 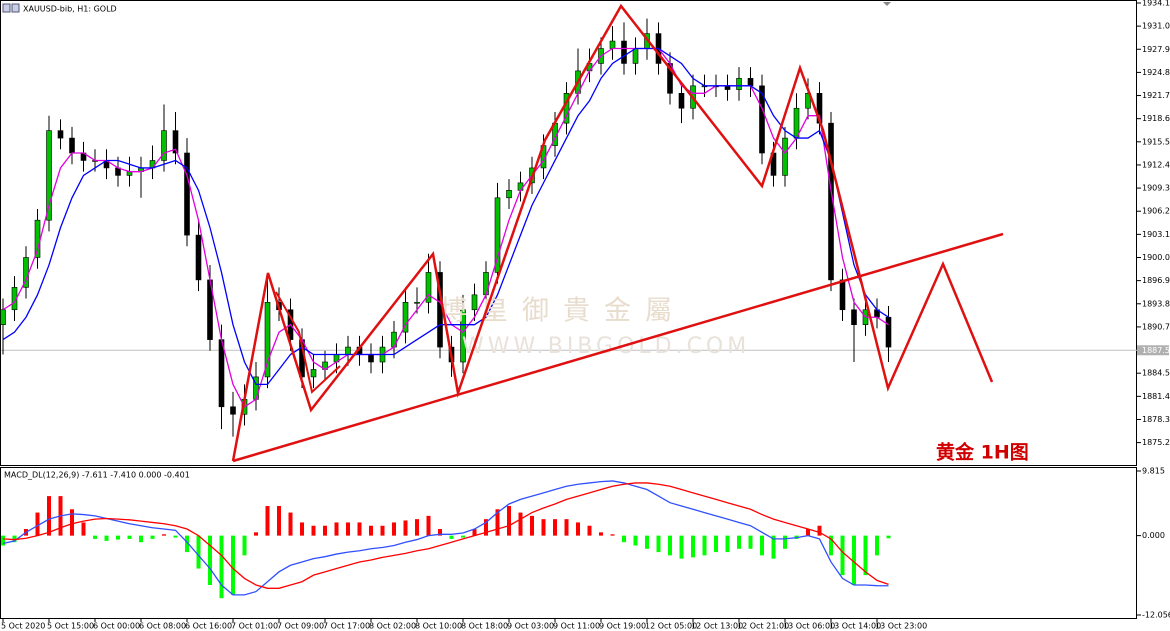 I want to click on x-tick-label: 12 Oct 13:00, so click(x=717, y=626).